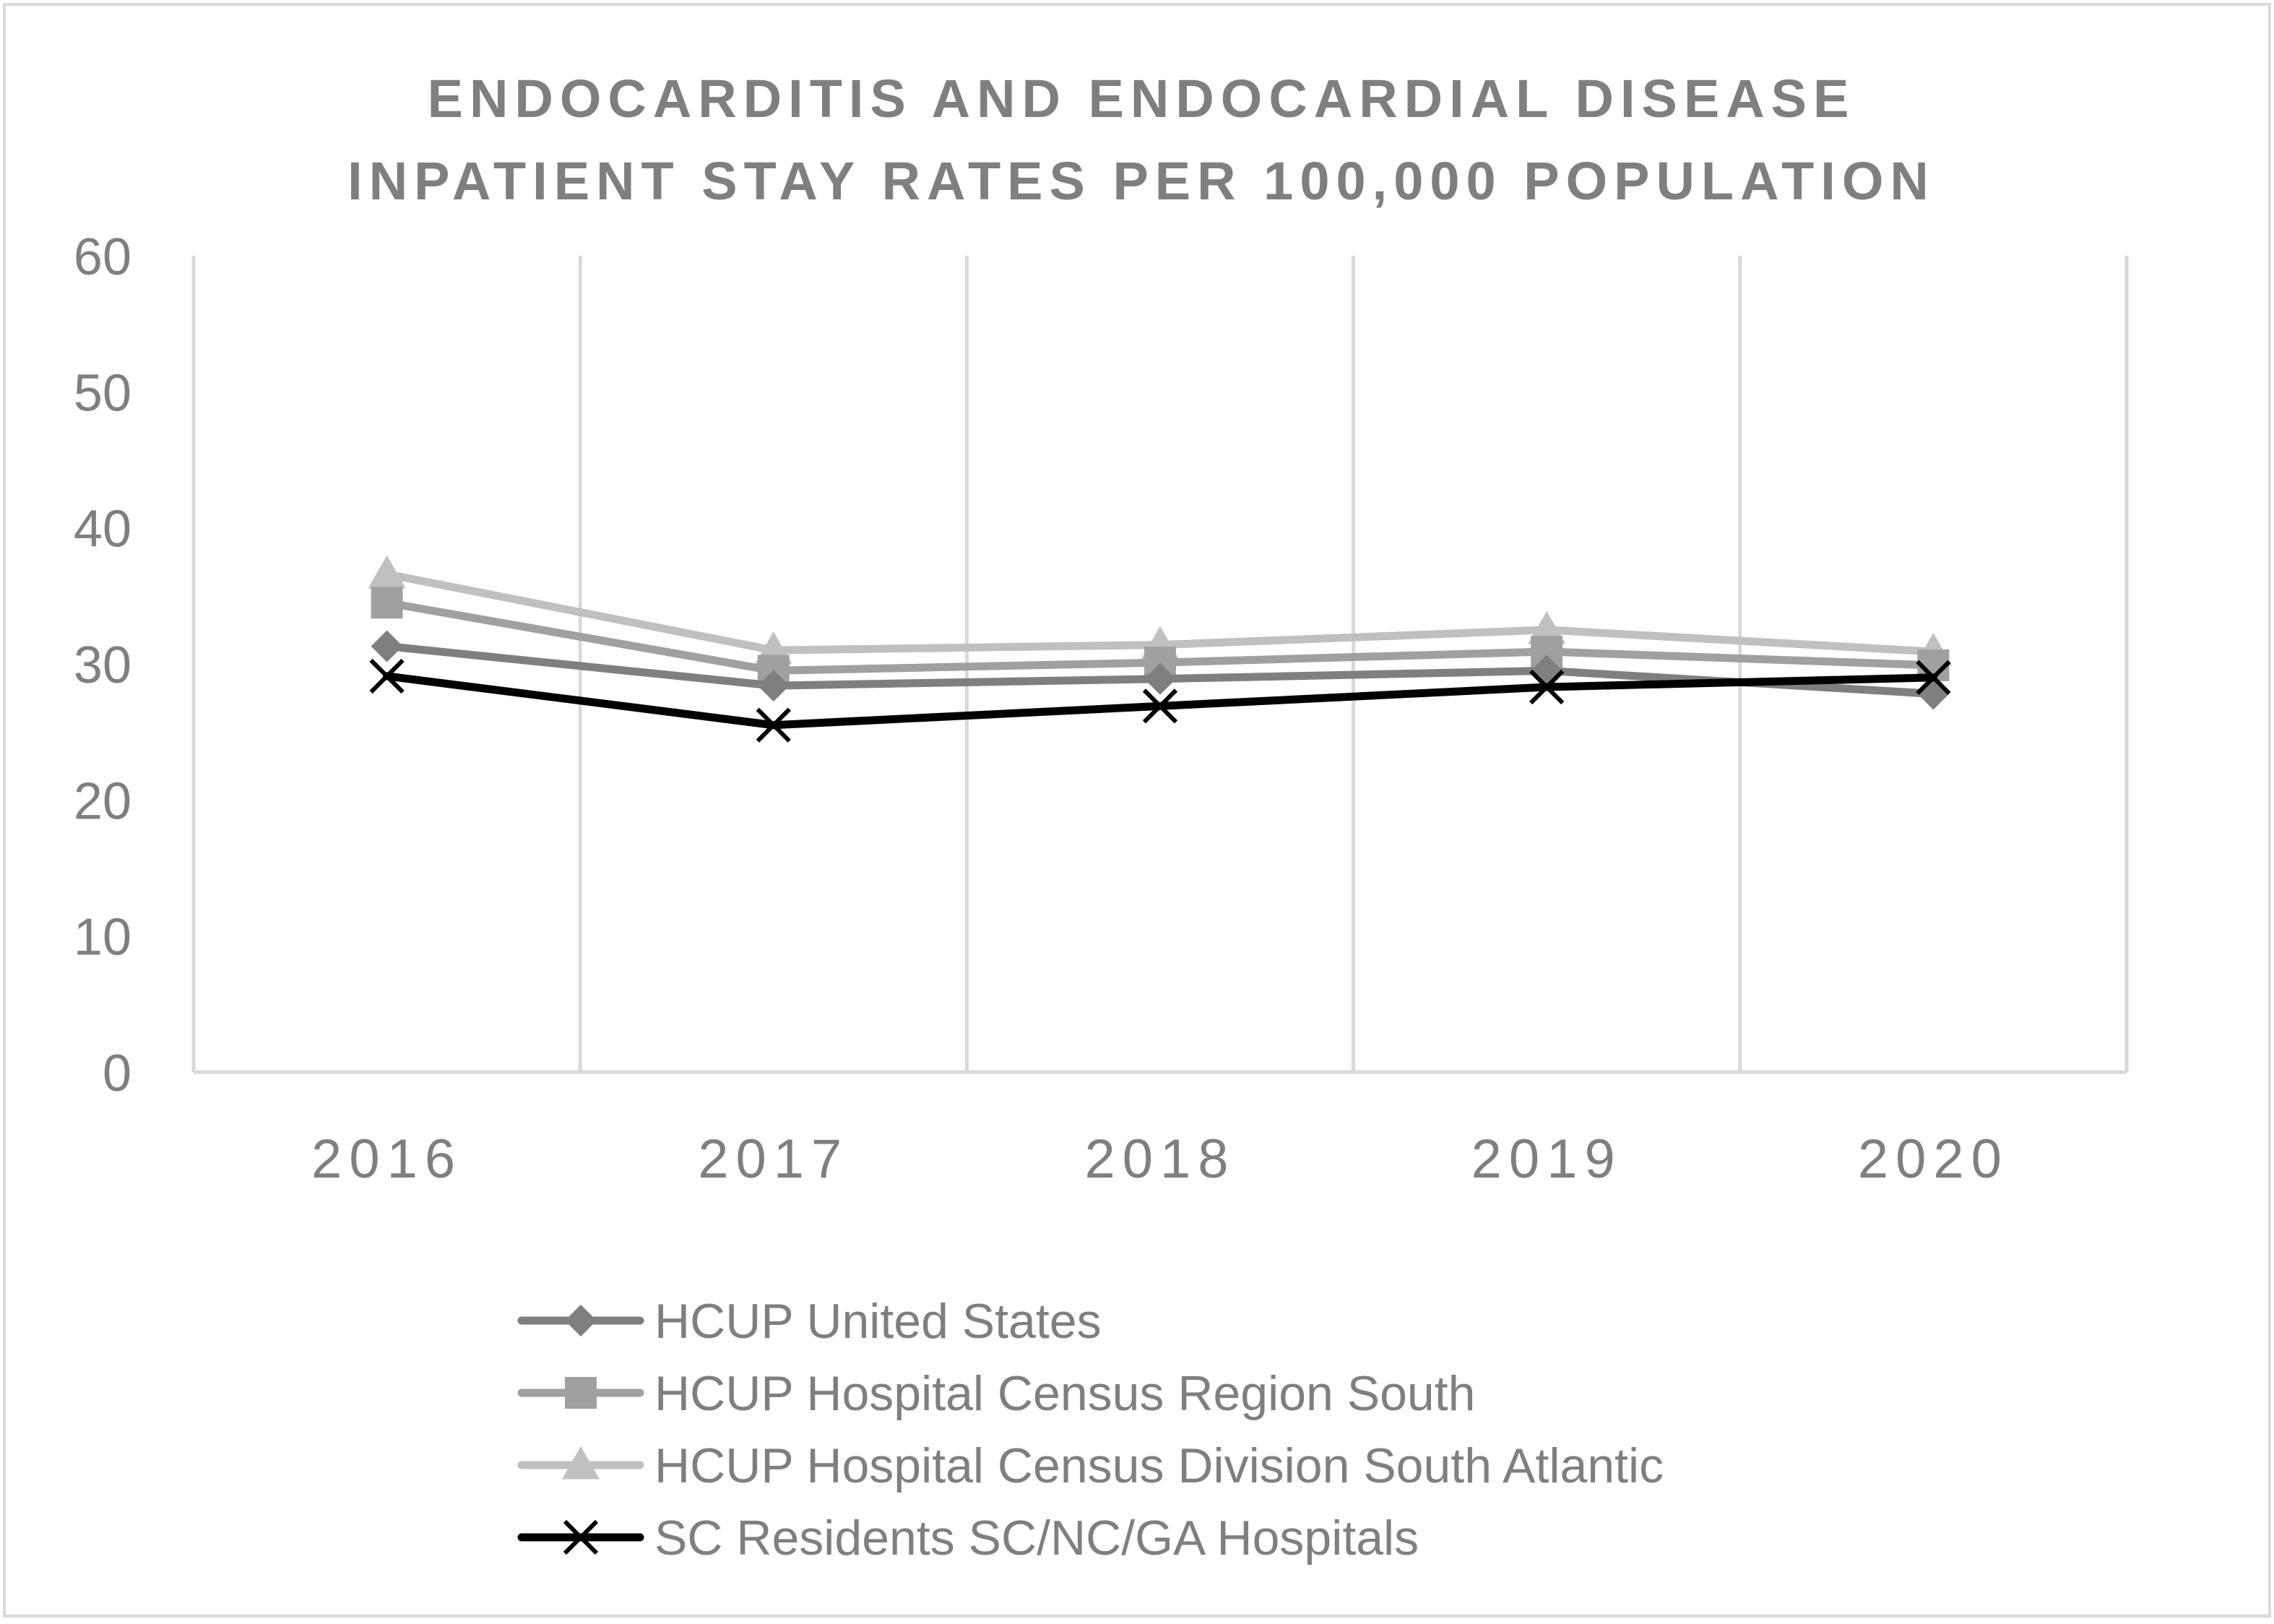 This screenshot has height=1624, width=2274. I want to click on x-tick-label: 2016, so click(386, 1159).